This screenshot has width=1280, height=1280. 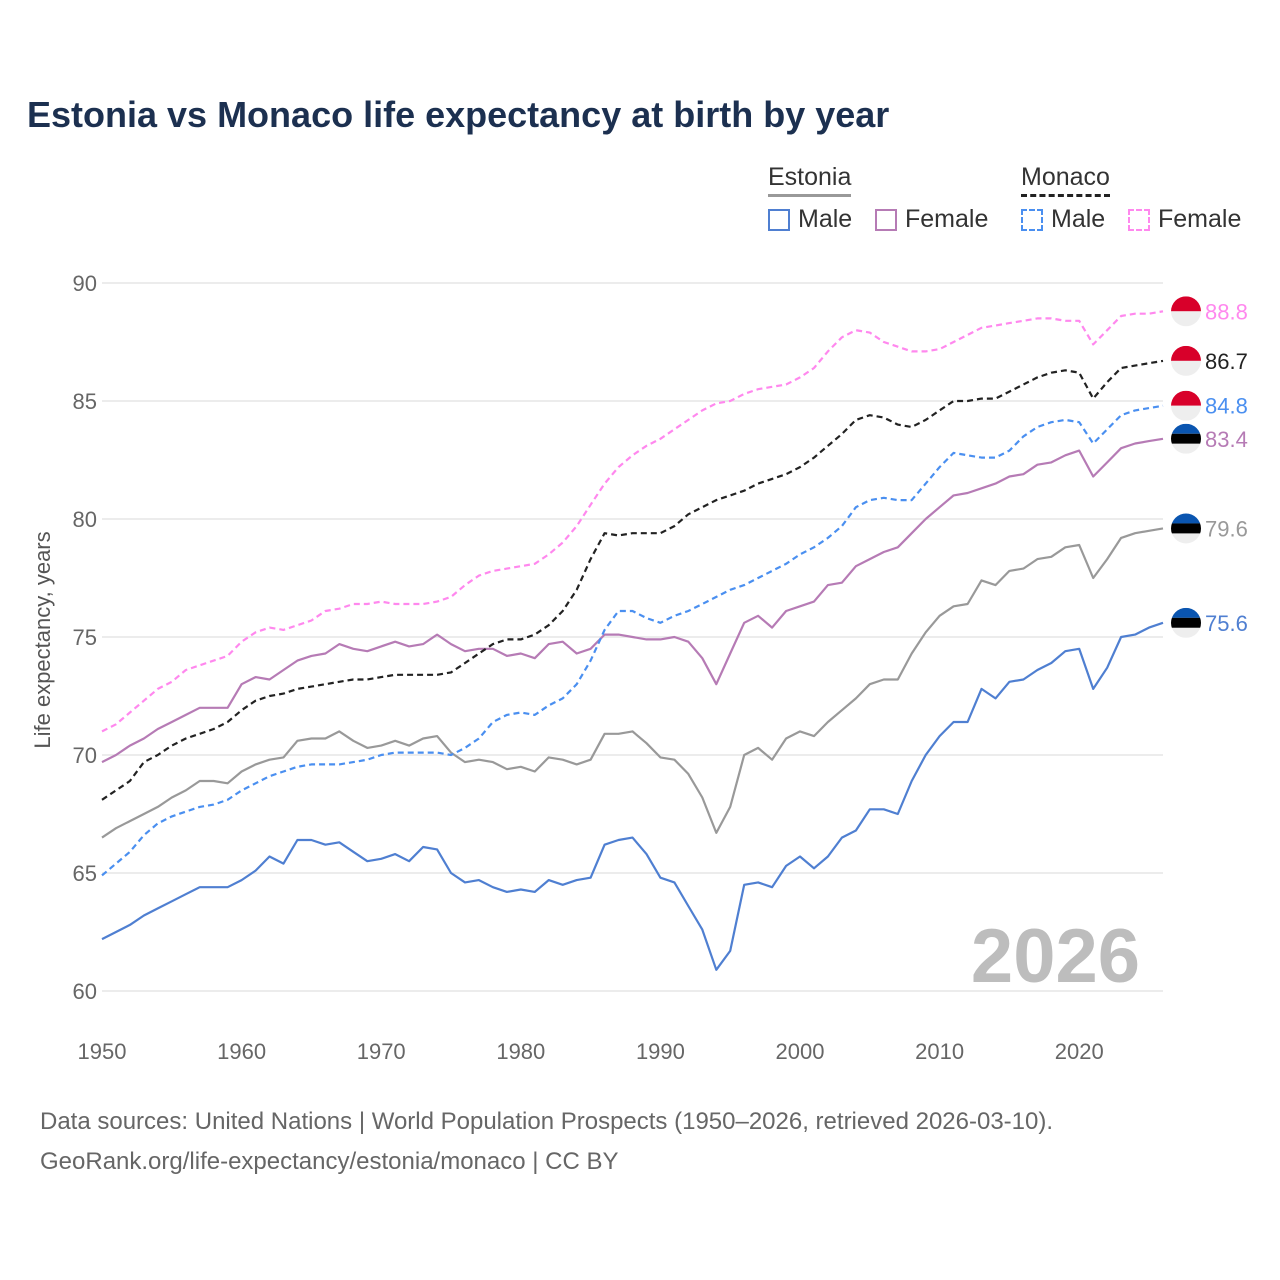 I want to click on legend-item-estonia-male: Male, so click(x=810, y=219).